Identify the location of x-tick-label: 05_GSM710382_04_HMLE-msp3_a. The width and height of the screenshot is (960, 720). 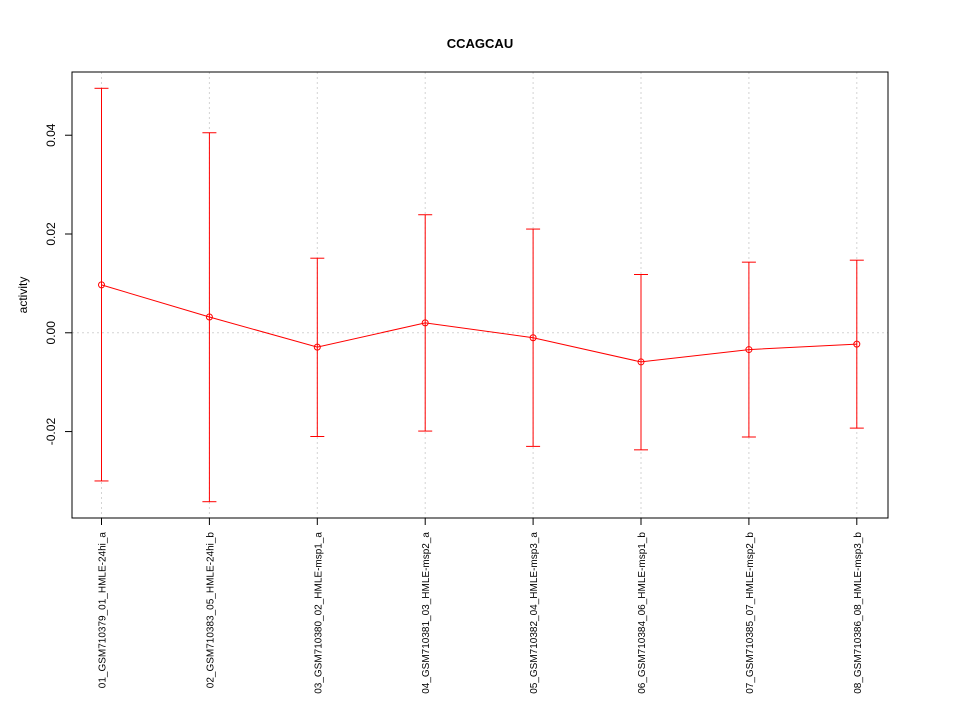
(534, 613).